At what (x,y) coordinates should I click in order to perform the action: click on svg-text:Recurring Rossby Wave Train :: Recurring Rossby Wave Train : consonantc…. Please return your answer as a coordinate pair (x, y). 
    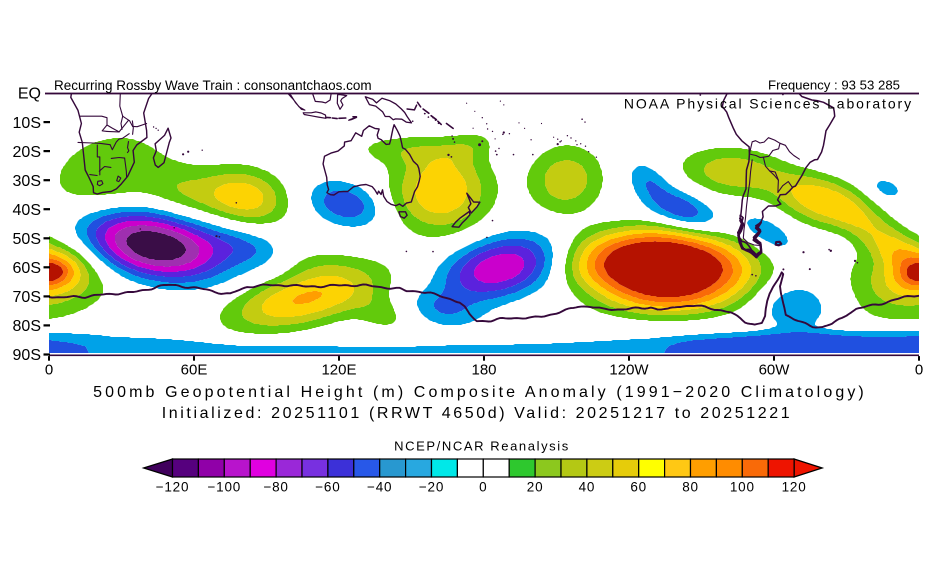
    Looking at the image, I should click on (213, 85).